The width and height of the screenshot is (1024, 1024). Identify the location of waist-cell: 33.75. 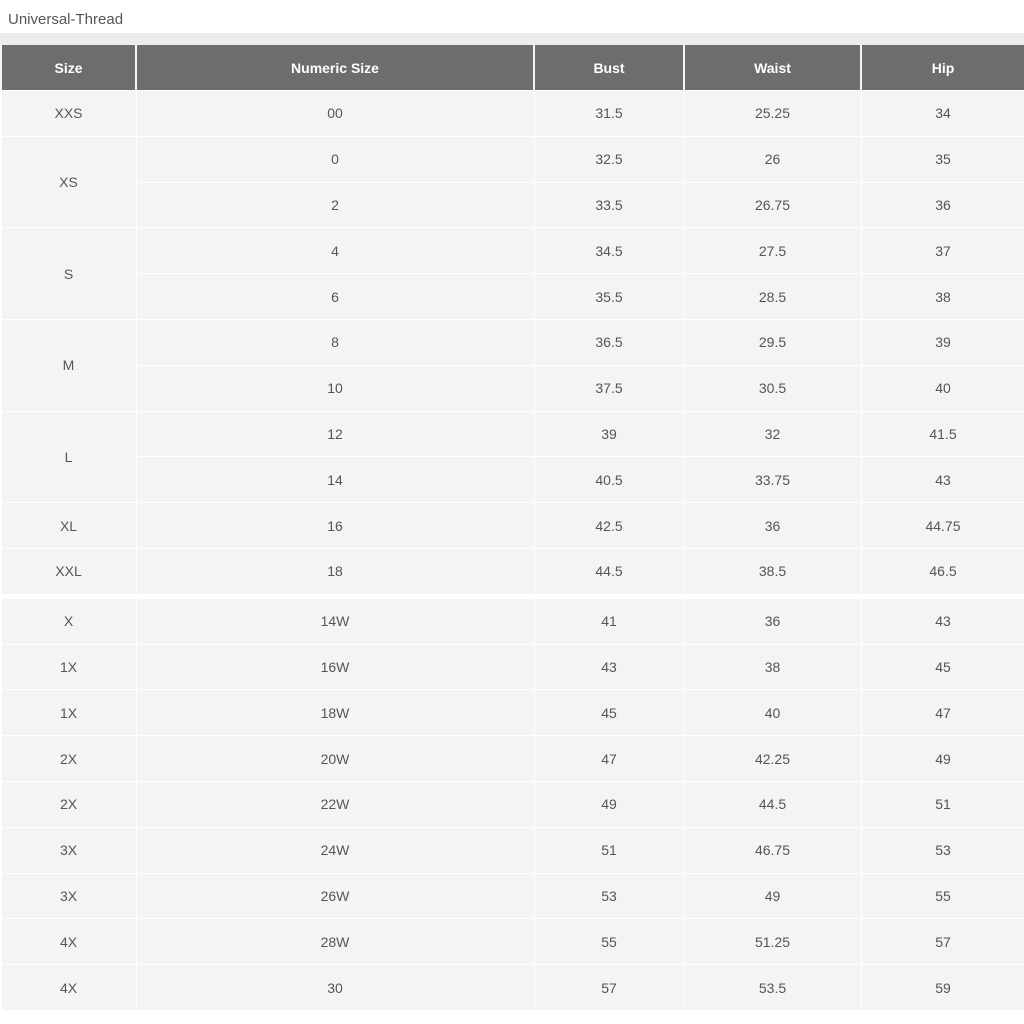
(772, 480).